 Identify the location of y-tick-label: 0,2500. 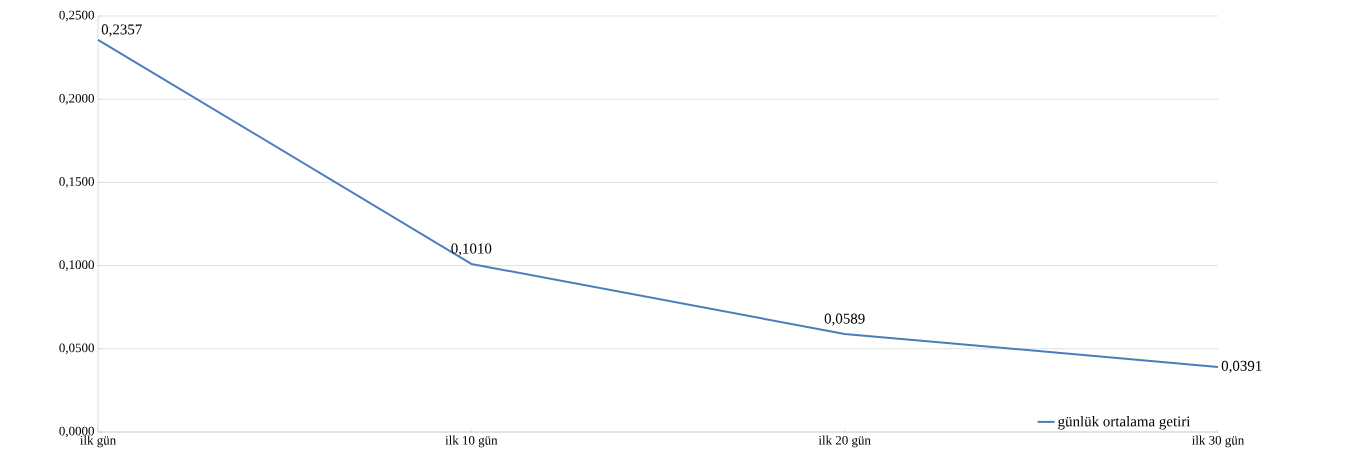
(76, 16).